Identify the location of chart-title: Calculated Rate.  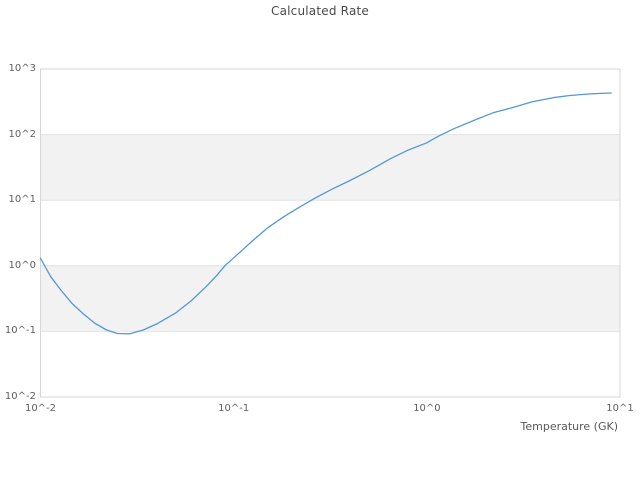
(320, 11).